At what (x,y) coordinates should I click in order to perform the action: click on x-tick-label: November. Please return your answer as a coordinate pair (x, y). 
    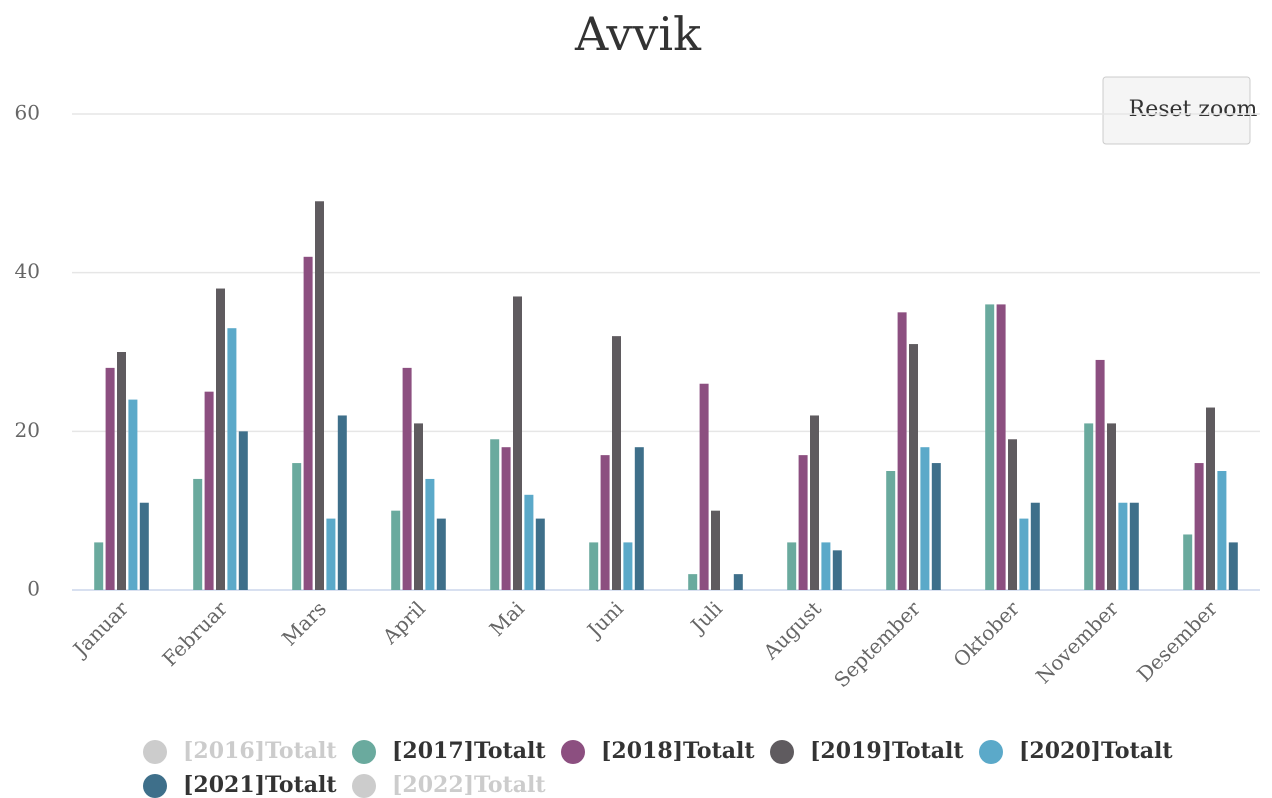
    Looking at the image, I should click on (1077, 642).